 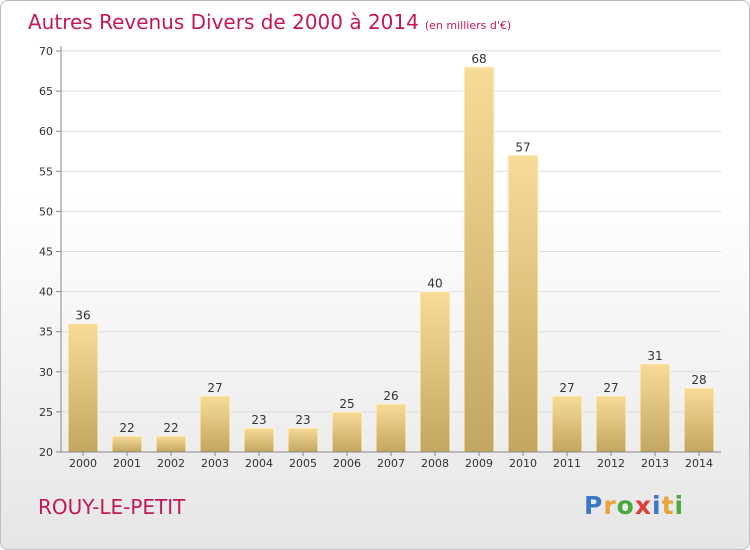 I want to click on bar-2014, so click(x=699, y=420).